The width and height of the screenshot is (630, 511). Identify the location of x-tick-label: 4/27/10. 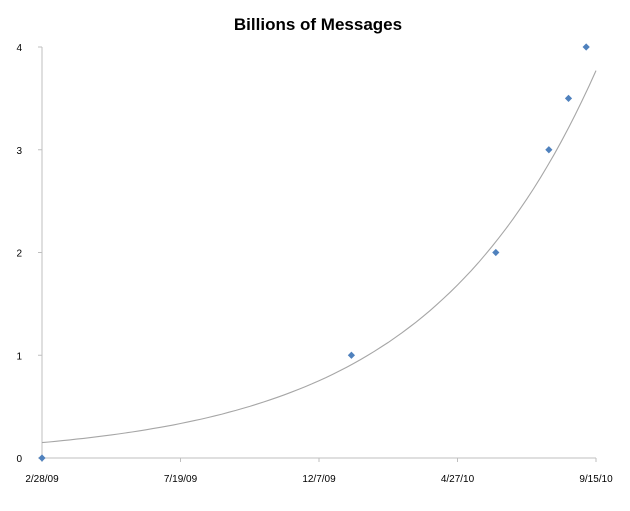
(458, 479).